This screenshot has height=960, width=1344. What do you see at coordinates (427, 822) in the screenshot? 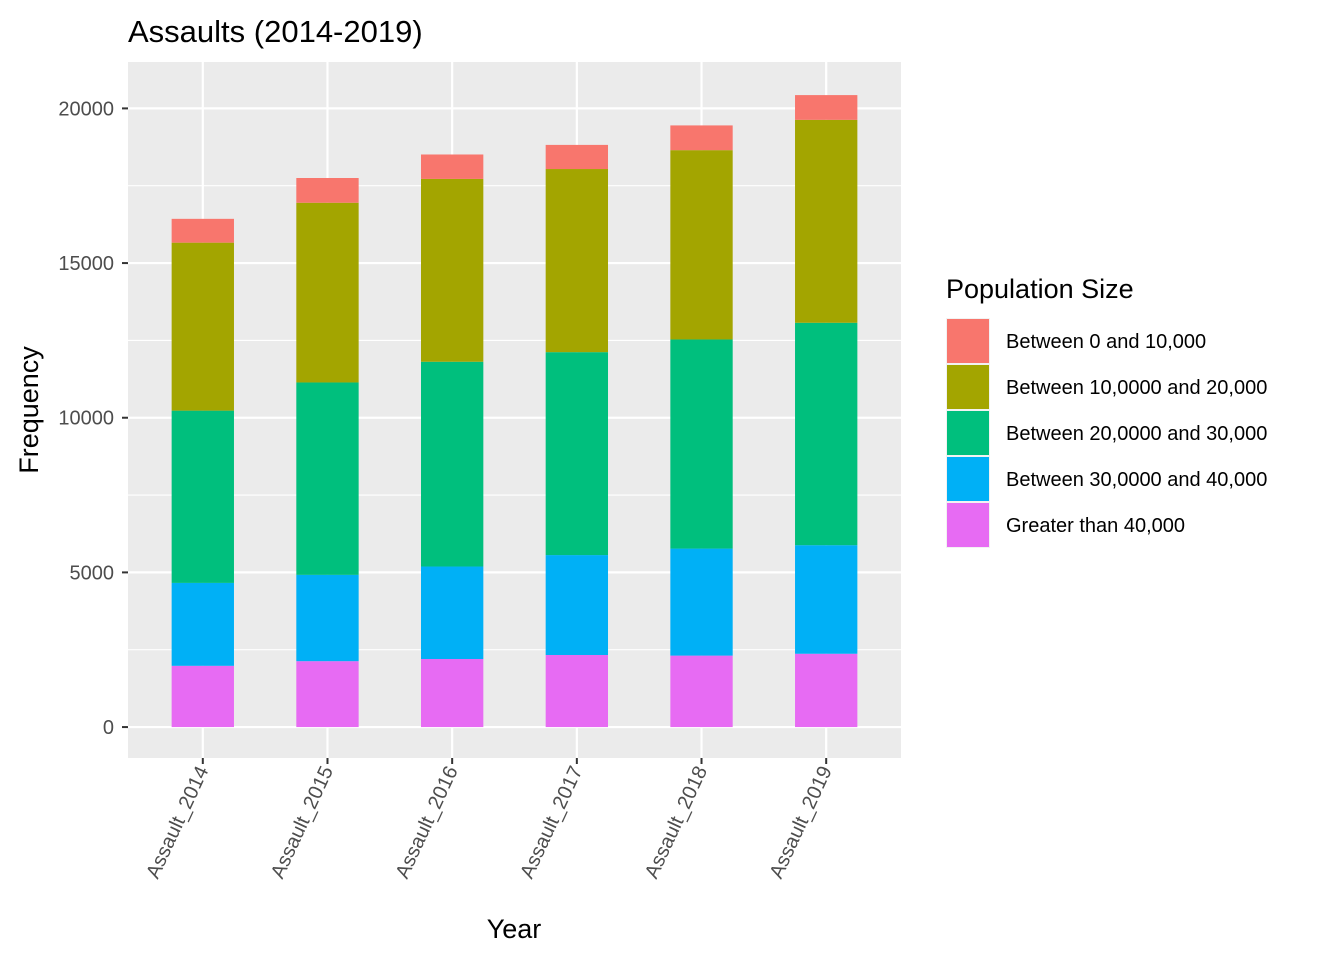
I see `x-tick-label: Assault_2016` at bounding box center [427, 822].